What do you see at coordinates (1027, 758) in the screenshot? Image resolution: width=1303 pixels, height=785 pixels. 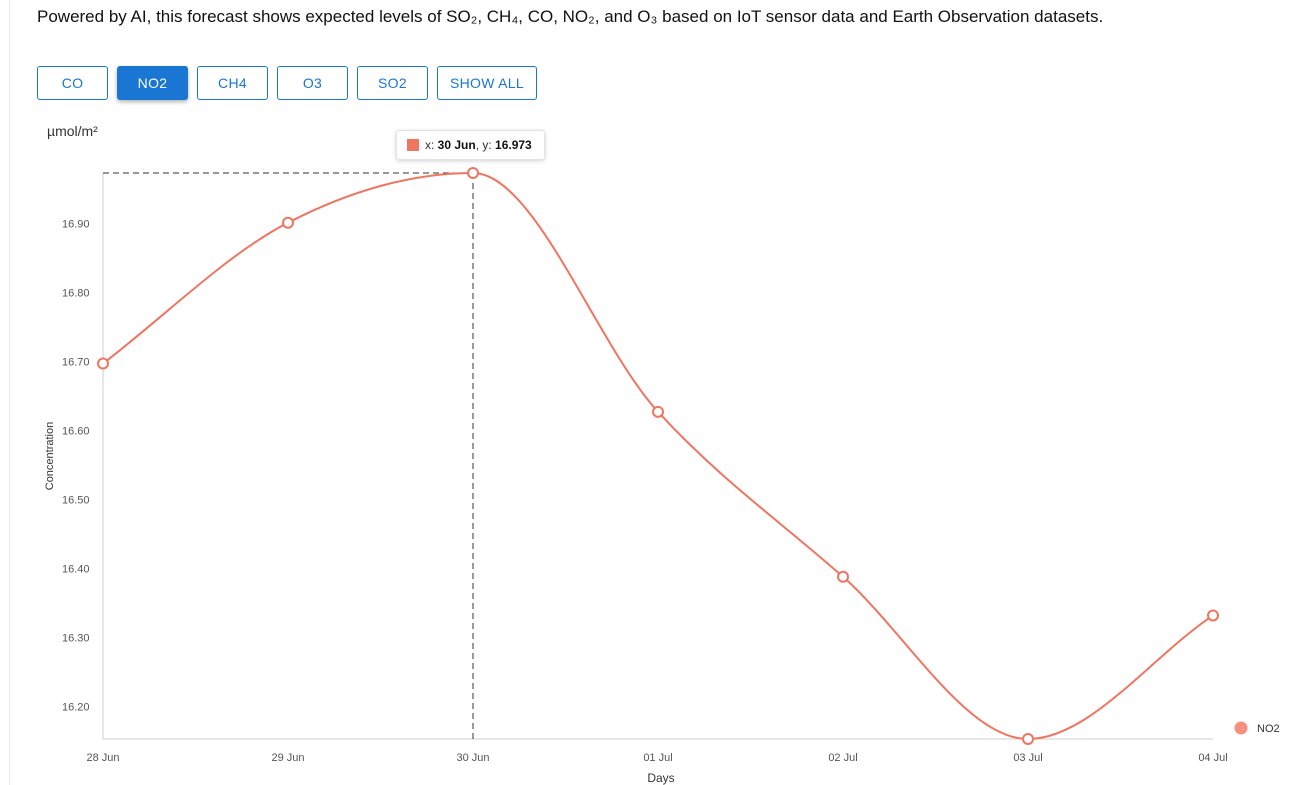 I see `x-tick-label: 03 Jul` at bounding box center [1027, 758].